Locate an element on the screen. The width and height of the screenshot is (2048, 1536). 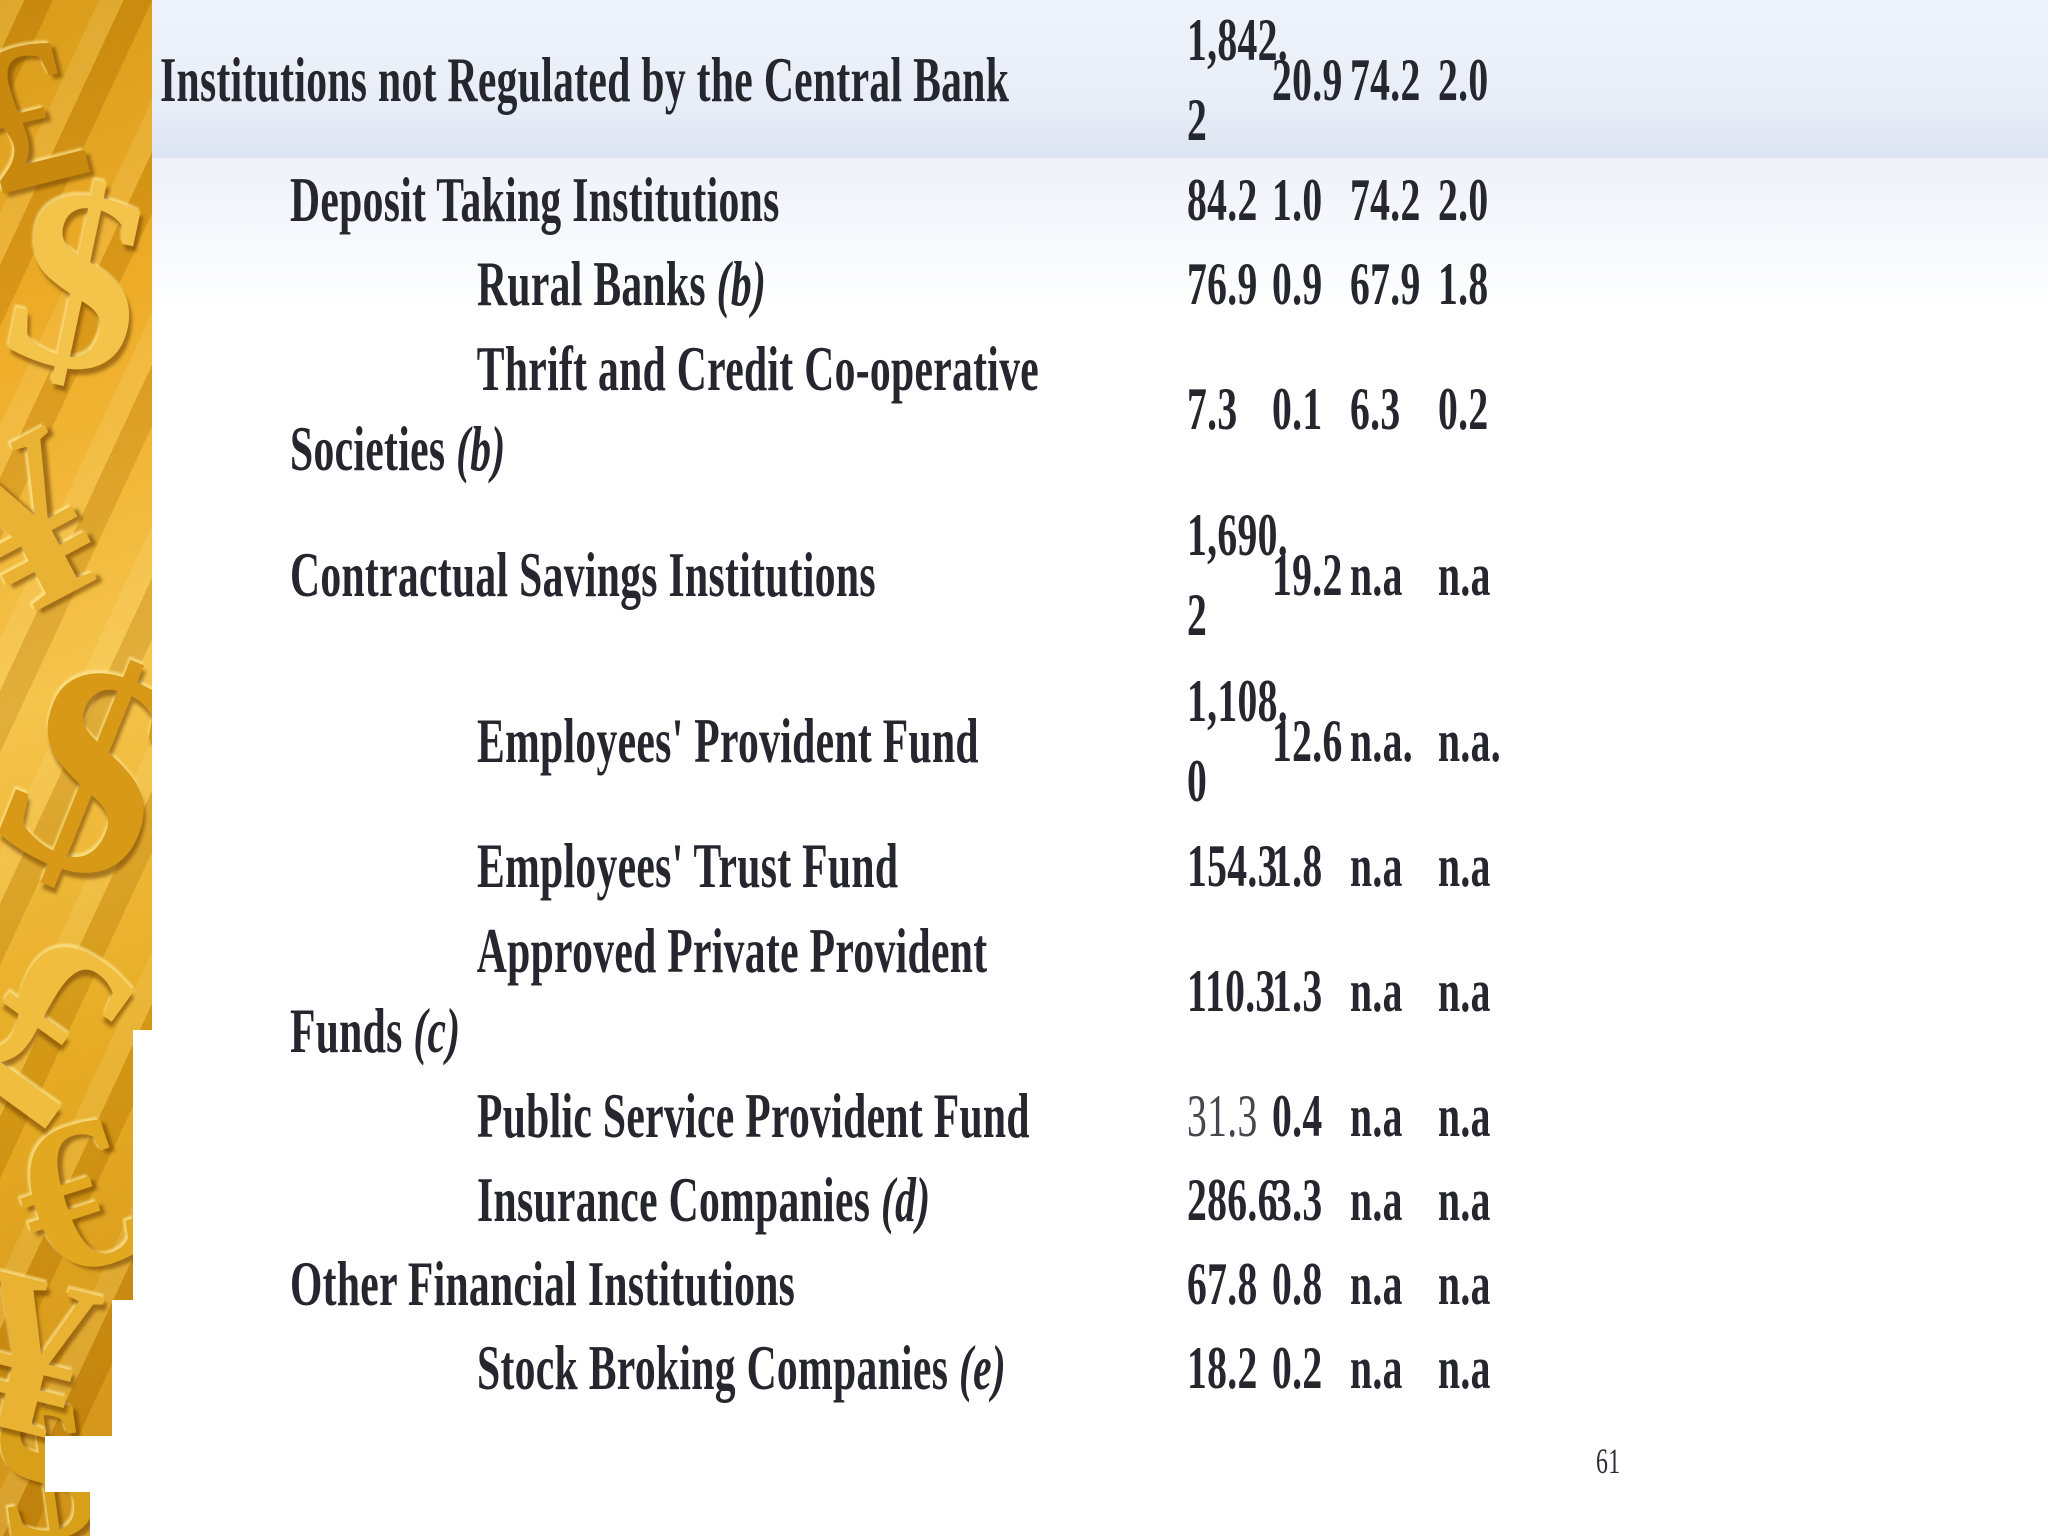
row-label: Approved Private Provident Funds (c) is located at coordinates (668, 991).